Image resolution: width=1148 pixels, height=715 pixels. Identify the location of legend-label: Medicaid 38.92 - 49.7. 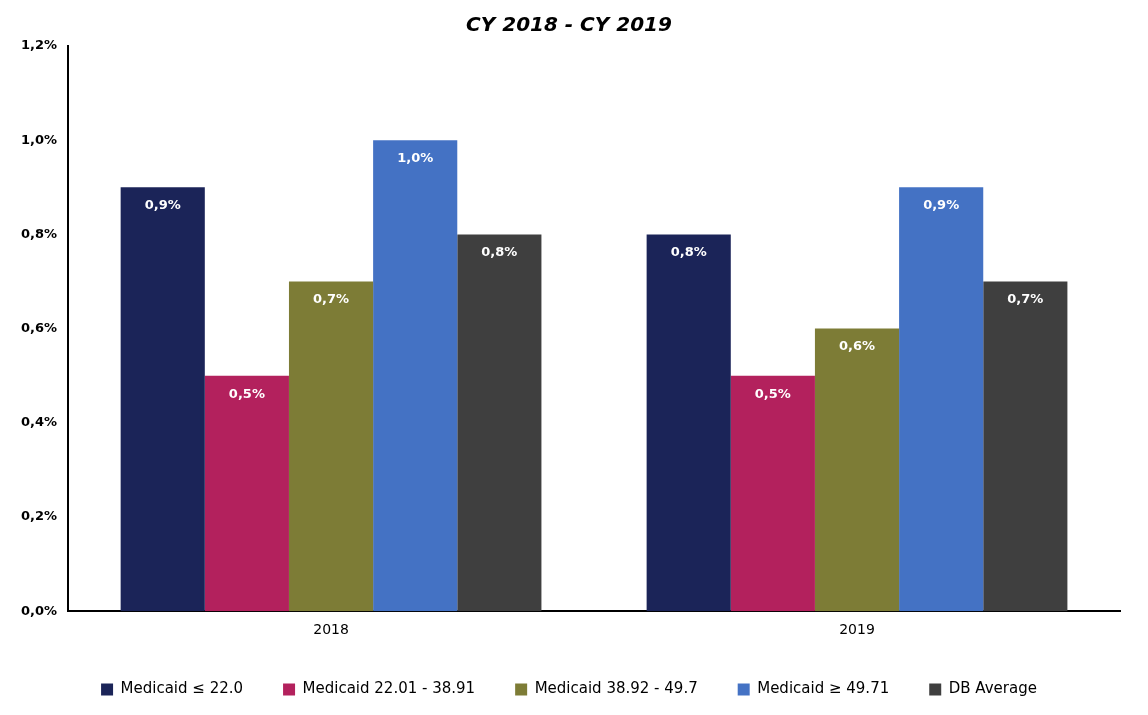
(616, 688).